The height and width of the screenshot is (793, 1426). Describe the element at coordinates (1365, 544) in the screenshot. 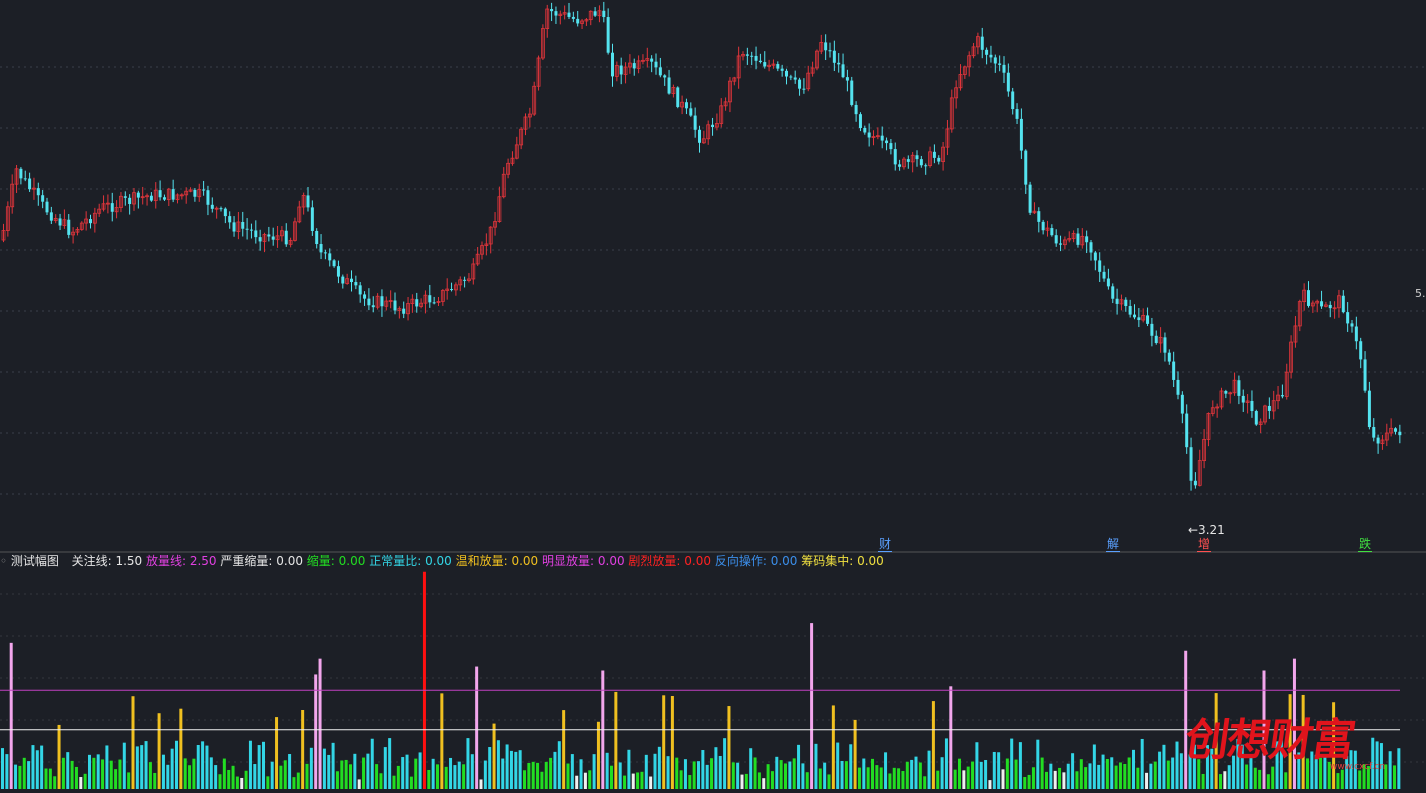

I see `event-fall-badge: 跌` at that location.